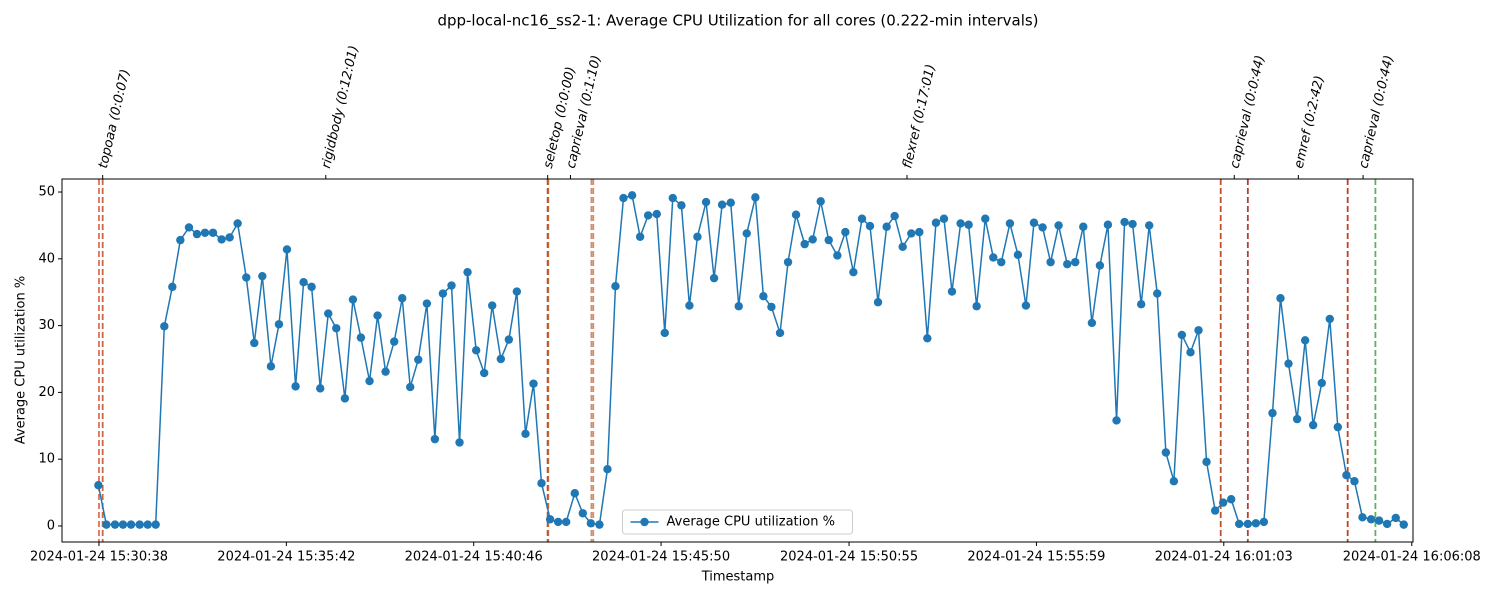  Describe the element at coordinates (46, 192) in the screenshot. I see `y-tick-label: 50` at that location.